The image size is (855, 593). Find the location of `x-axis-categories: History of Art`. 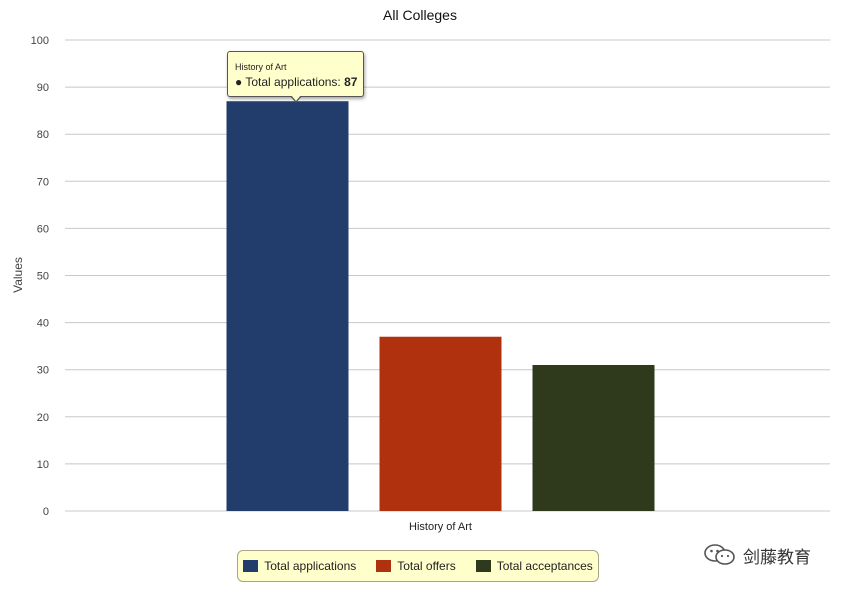

x-axis-categories: History of Art is located at coordinates (440, 527).